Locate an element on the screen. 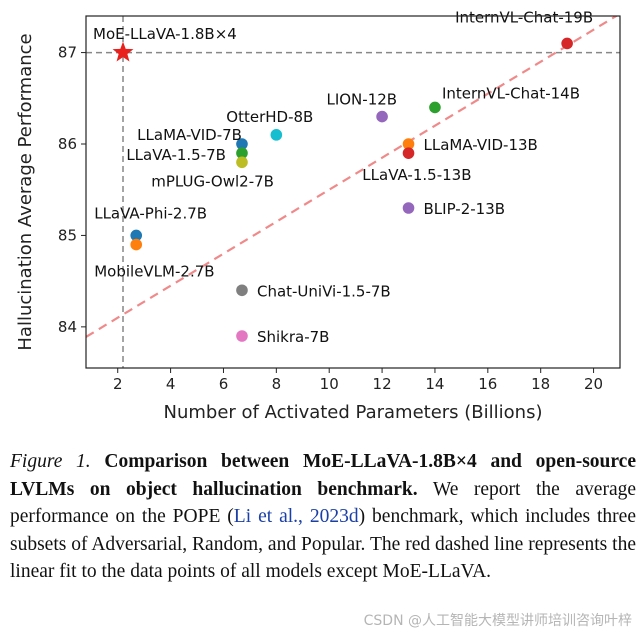  point-label-mplug-owl2-7b: mPLUG-Owl2-7B is located at coordinates (212, 181).